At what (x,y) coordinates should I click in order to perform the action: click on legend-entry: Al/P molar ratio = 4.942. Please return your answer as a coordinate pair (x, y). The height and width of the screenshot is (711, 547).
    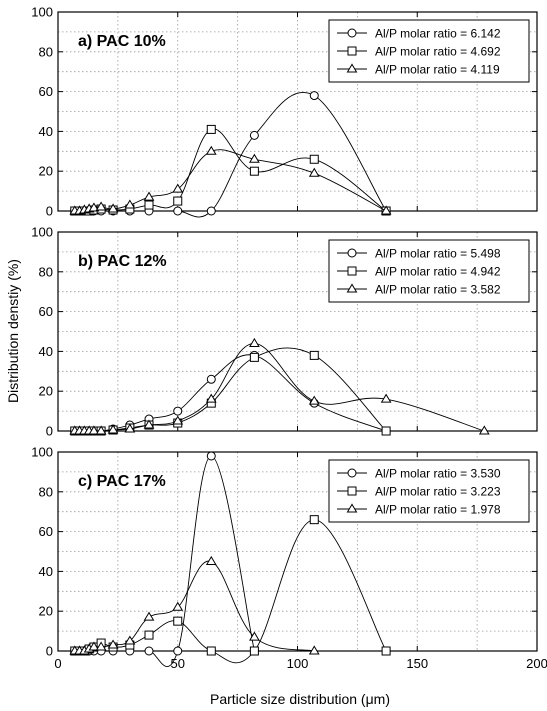
    Looking at the image, I should click on (438, 272).